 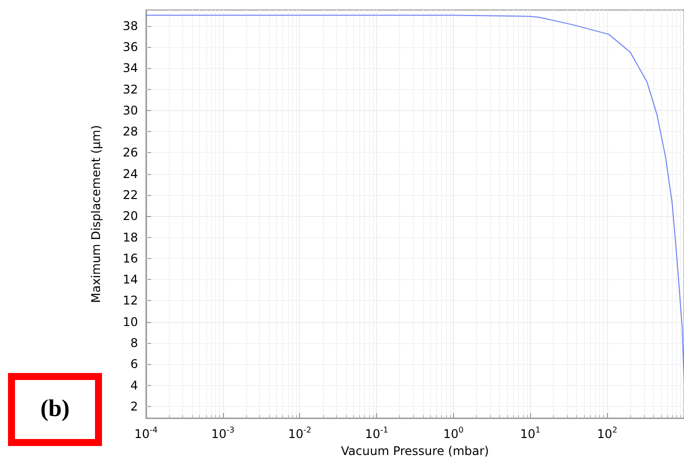 I want to click on y-tick-label: 34, so click(x=130, y=68).